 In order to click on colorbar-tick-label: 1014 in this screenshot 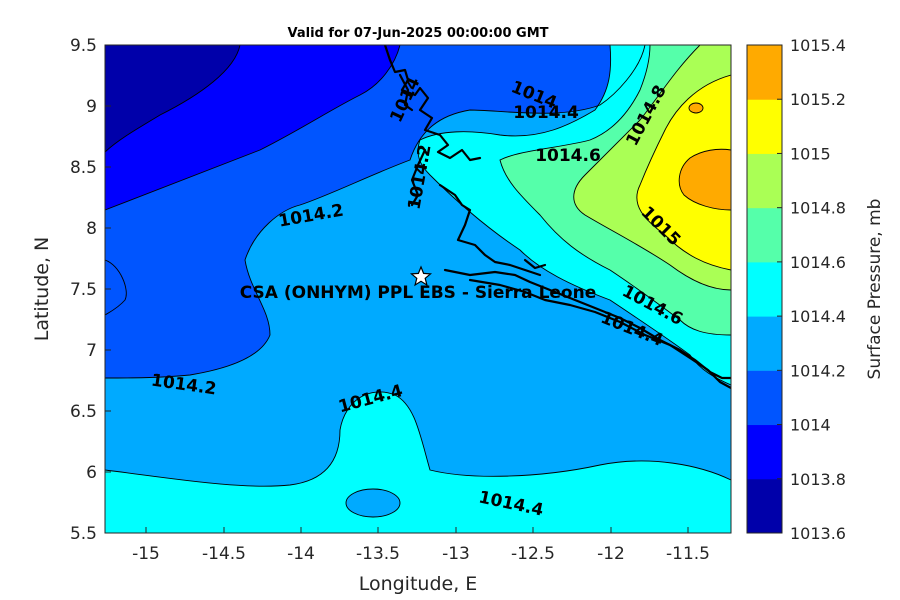, I will do `click(810, 425)`.